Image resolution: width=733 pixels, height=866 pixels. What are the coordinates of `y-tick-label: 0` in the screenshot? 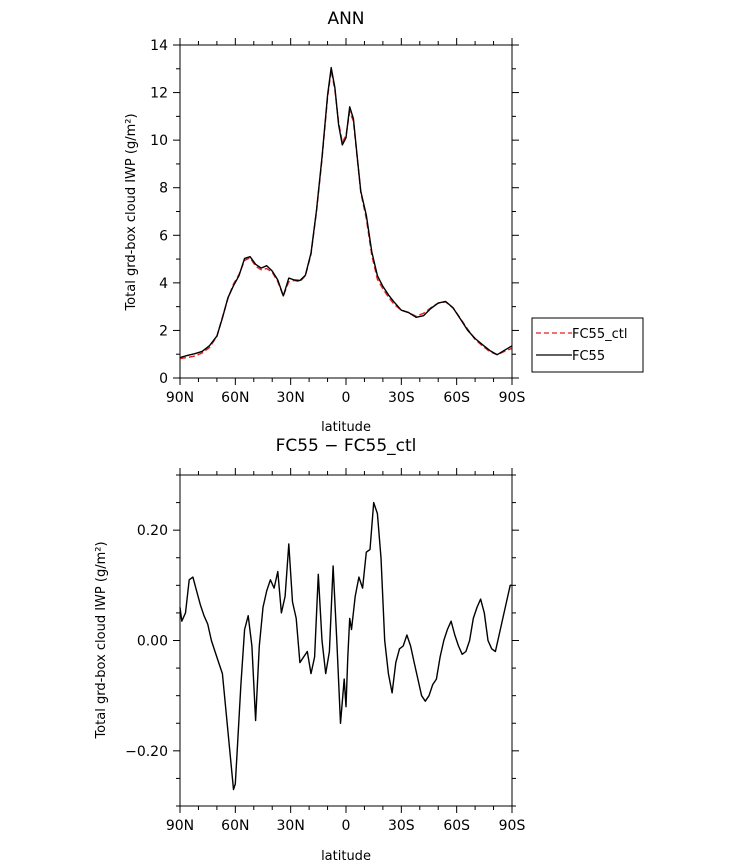 It's located at (163, 379).